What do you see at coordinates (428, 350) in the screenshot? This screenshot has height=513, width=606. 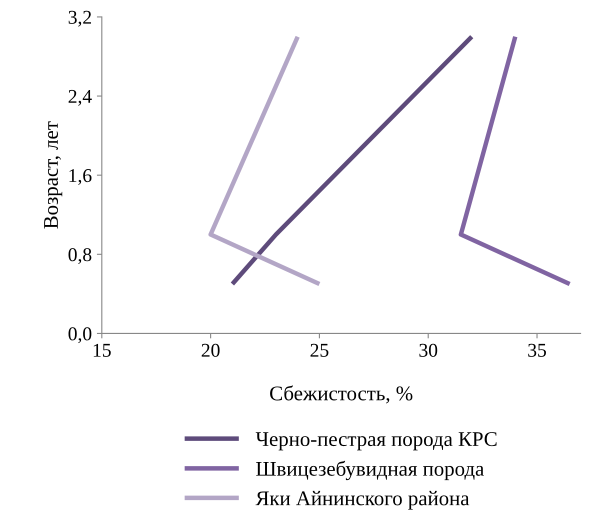 I see `x-tick-label: 30` at bounding box center [428, 350].